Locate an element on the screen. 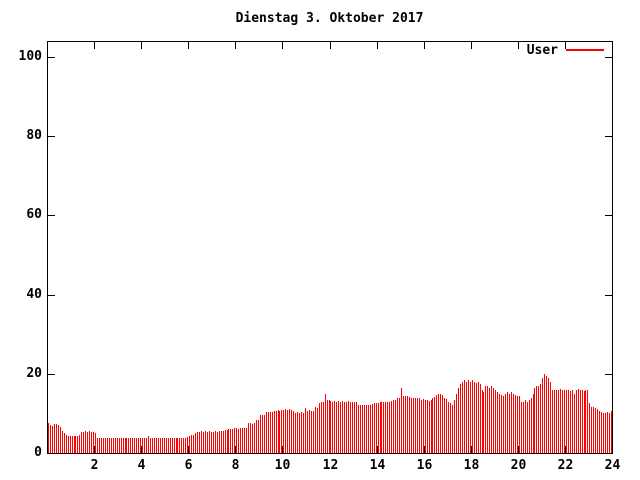  y-tick-label: 0 is located at coordinates (38, 452).